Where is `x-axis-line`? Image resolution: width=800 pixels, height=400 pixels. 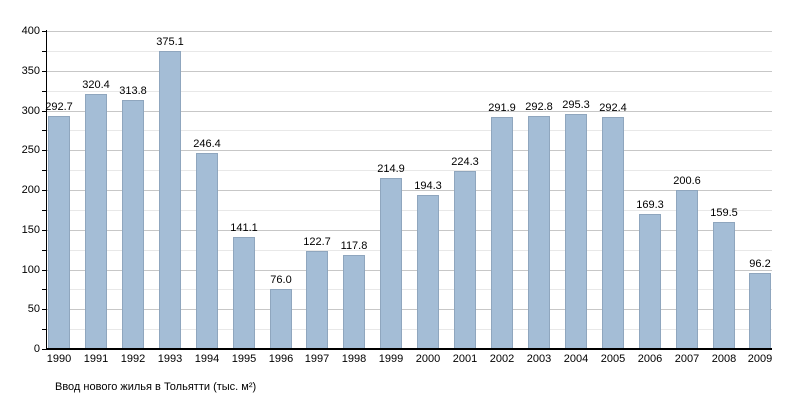
x-axis-line is located at coordinates (409, 349).